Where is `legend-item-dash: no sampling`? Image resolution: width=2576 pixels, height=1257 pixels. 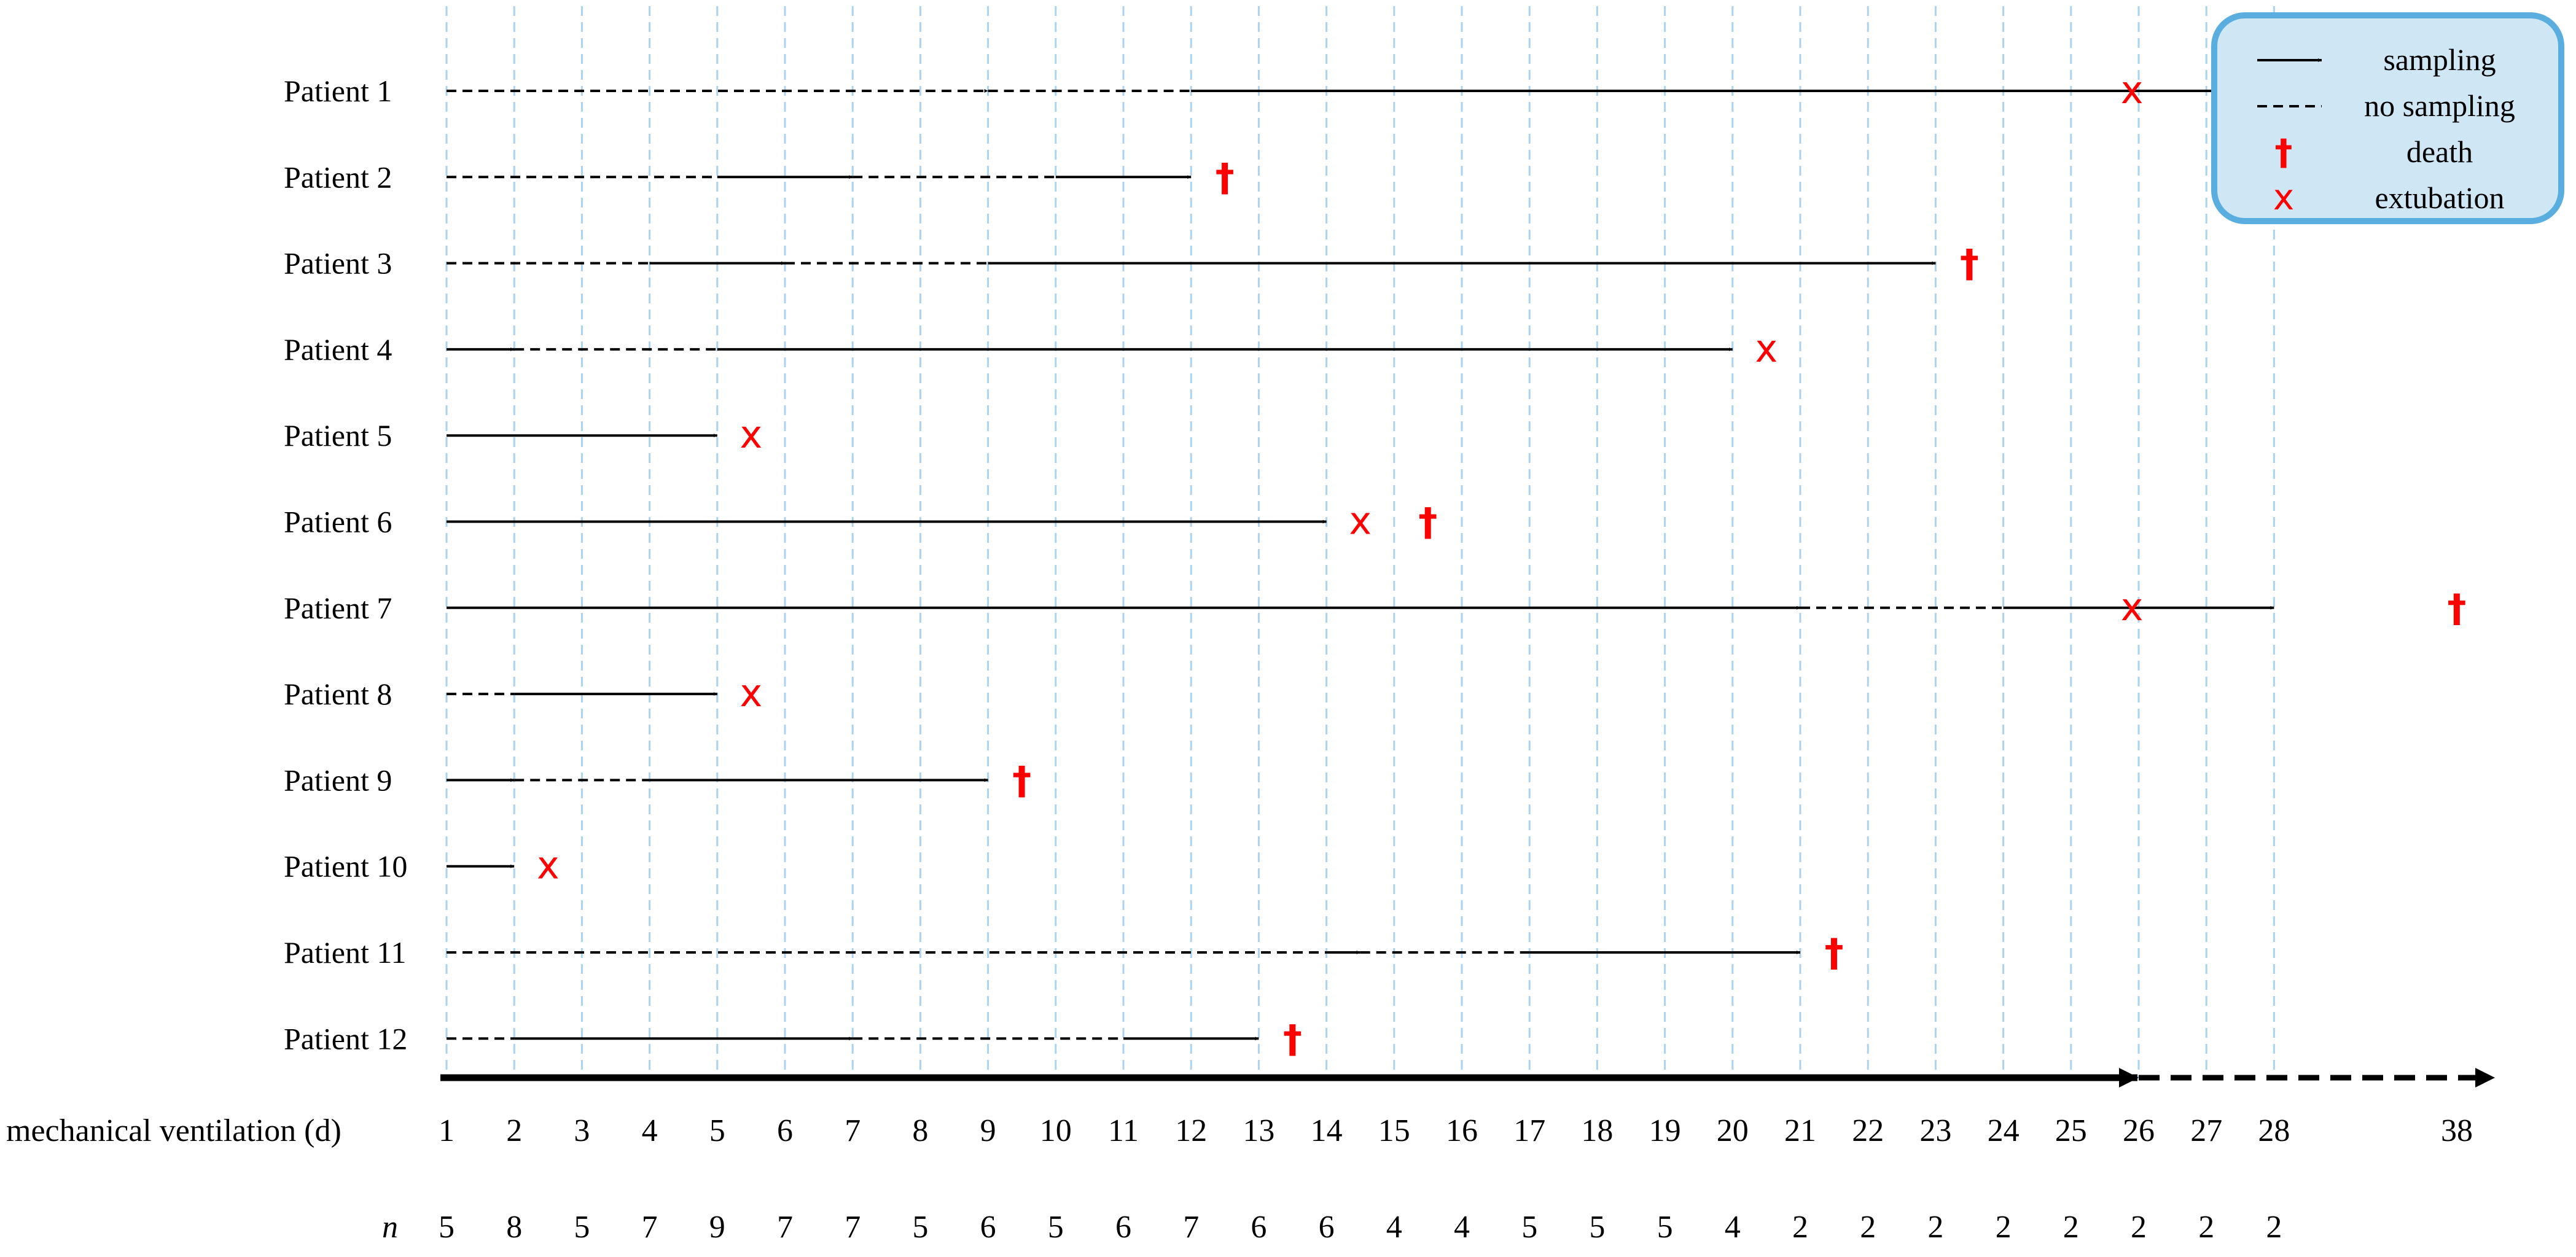
legend-item-dash: no sampling is located at coordinates (2386, 105).